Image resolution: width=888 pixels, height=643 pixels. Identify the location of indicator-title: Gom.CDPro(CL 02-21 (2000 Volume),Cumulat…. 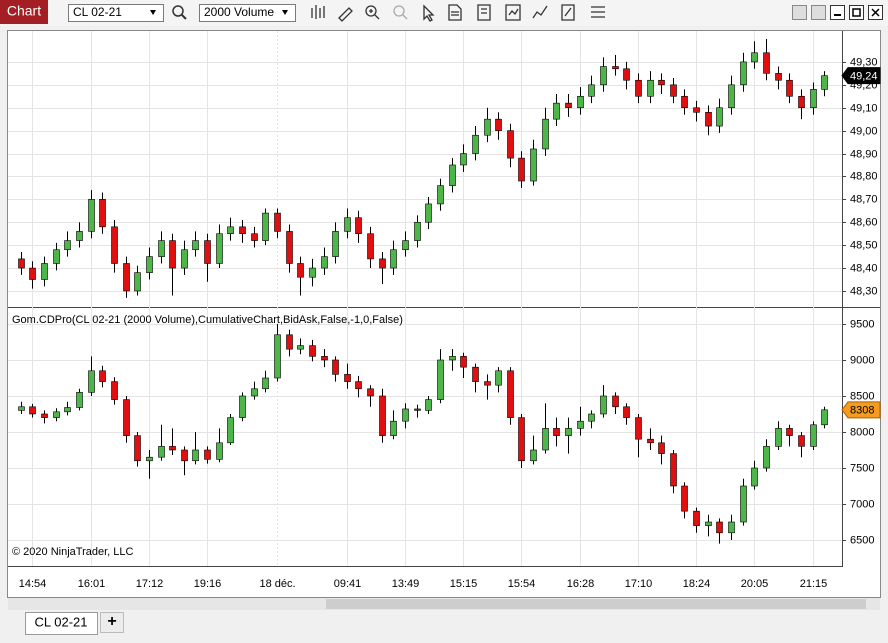
(207, 320).